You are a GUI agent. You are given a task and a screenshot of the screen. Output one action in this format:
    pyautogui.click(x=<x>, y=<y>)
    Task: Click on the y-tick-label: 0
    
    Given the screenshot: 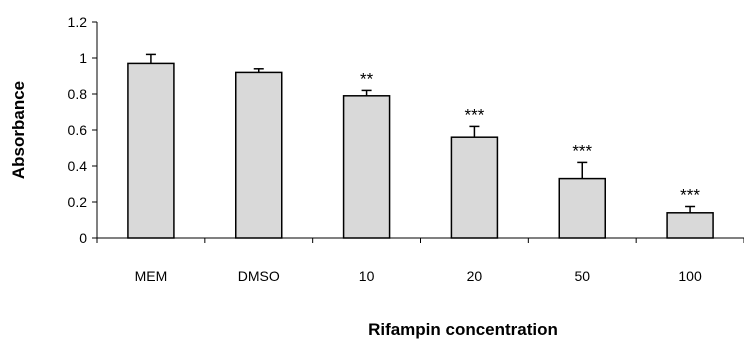 What is the action you would take?
    pyautogui.click(x=83, y=238)
    